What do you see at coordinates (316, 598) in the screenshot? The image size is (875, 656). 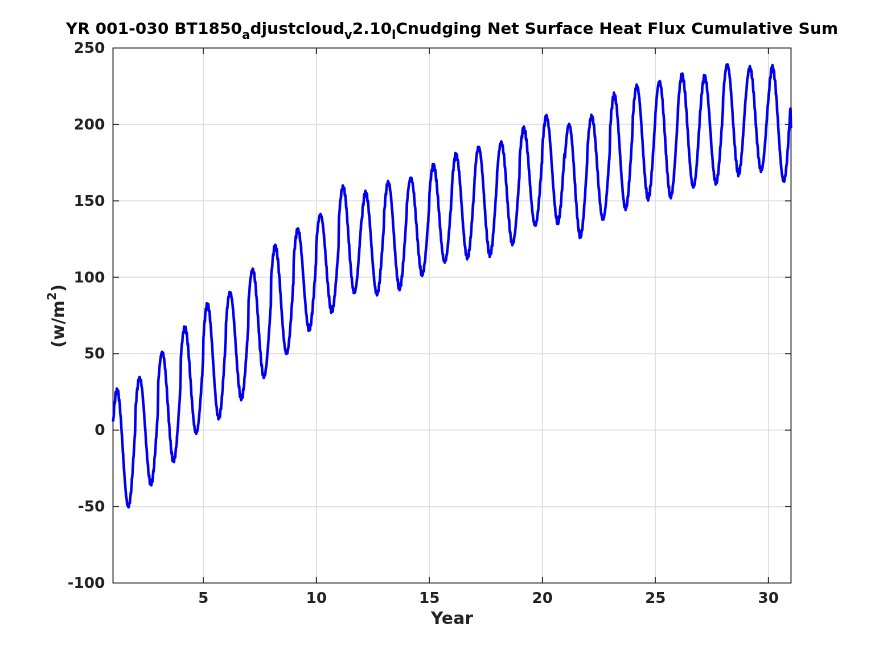 I see `x-tick-label: 10` at bounding box center [316, 598].